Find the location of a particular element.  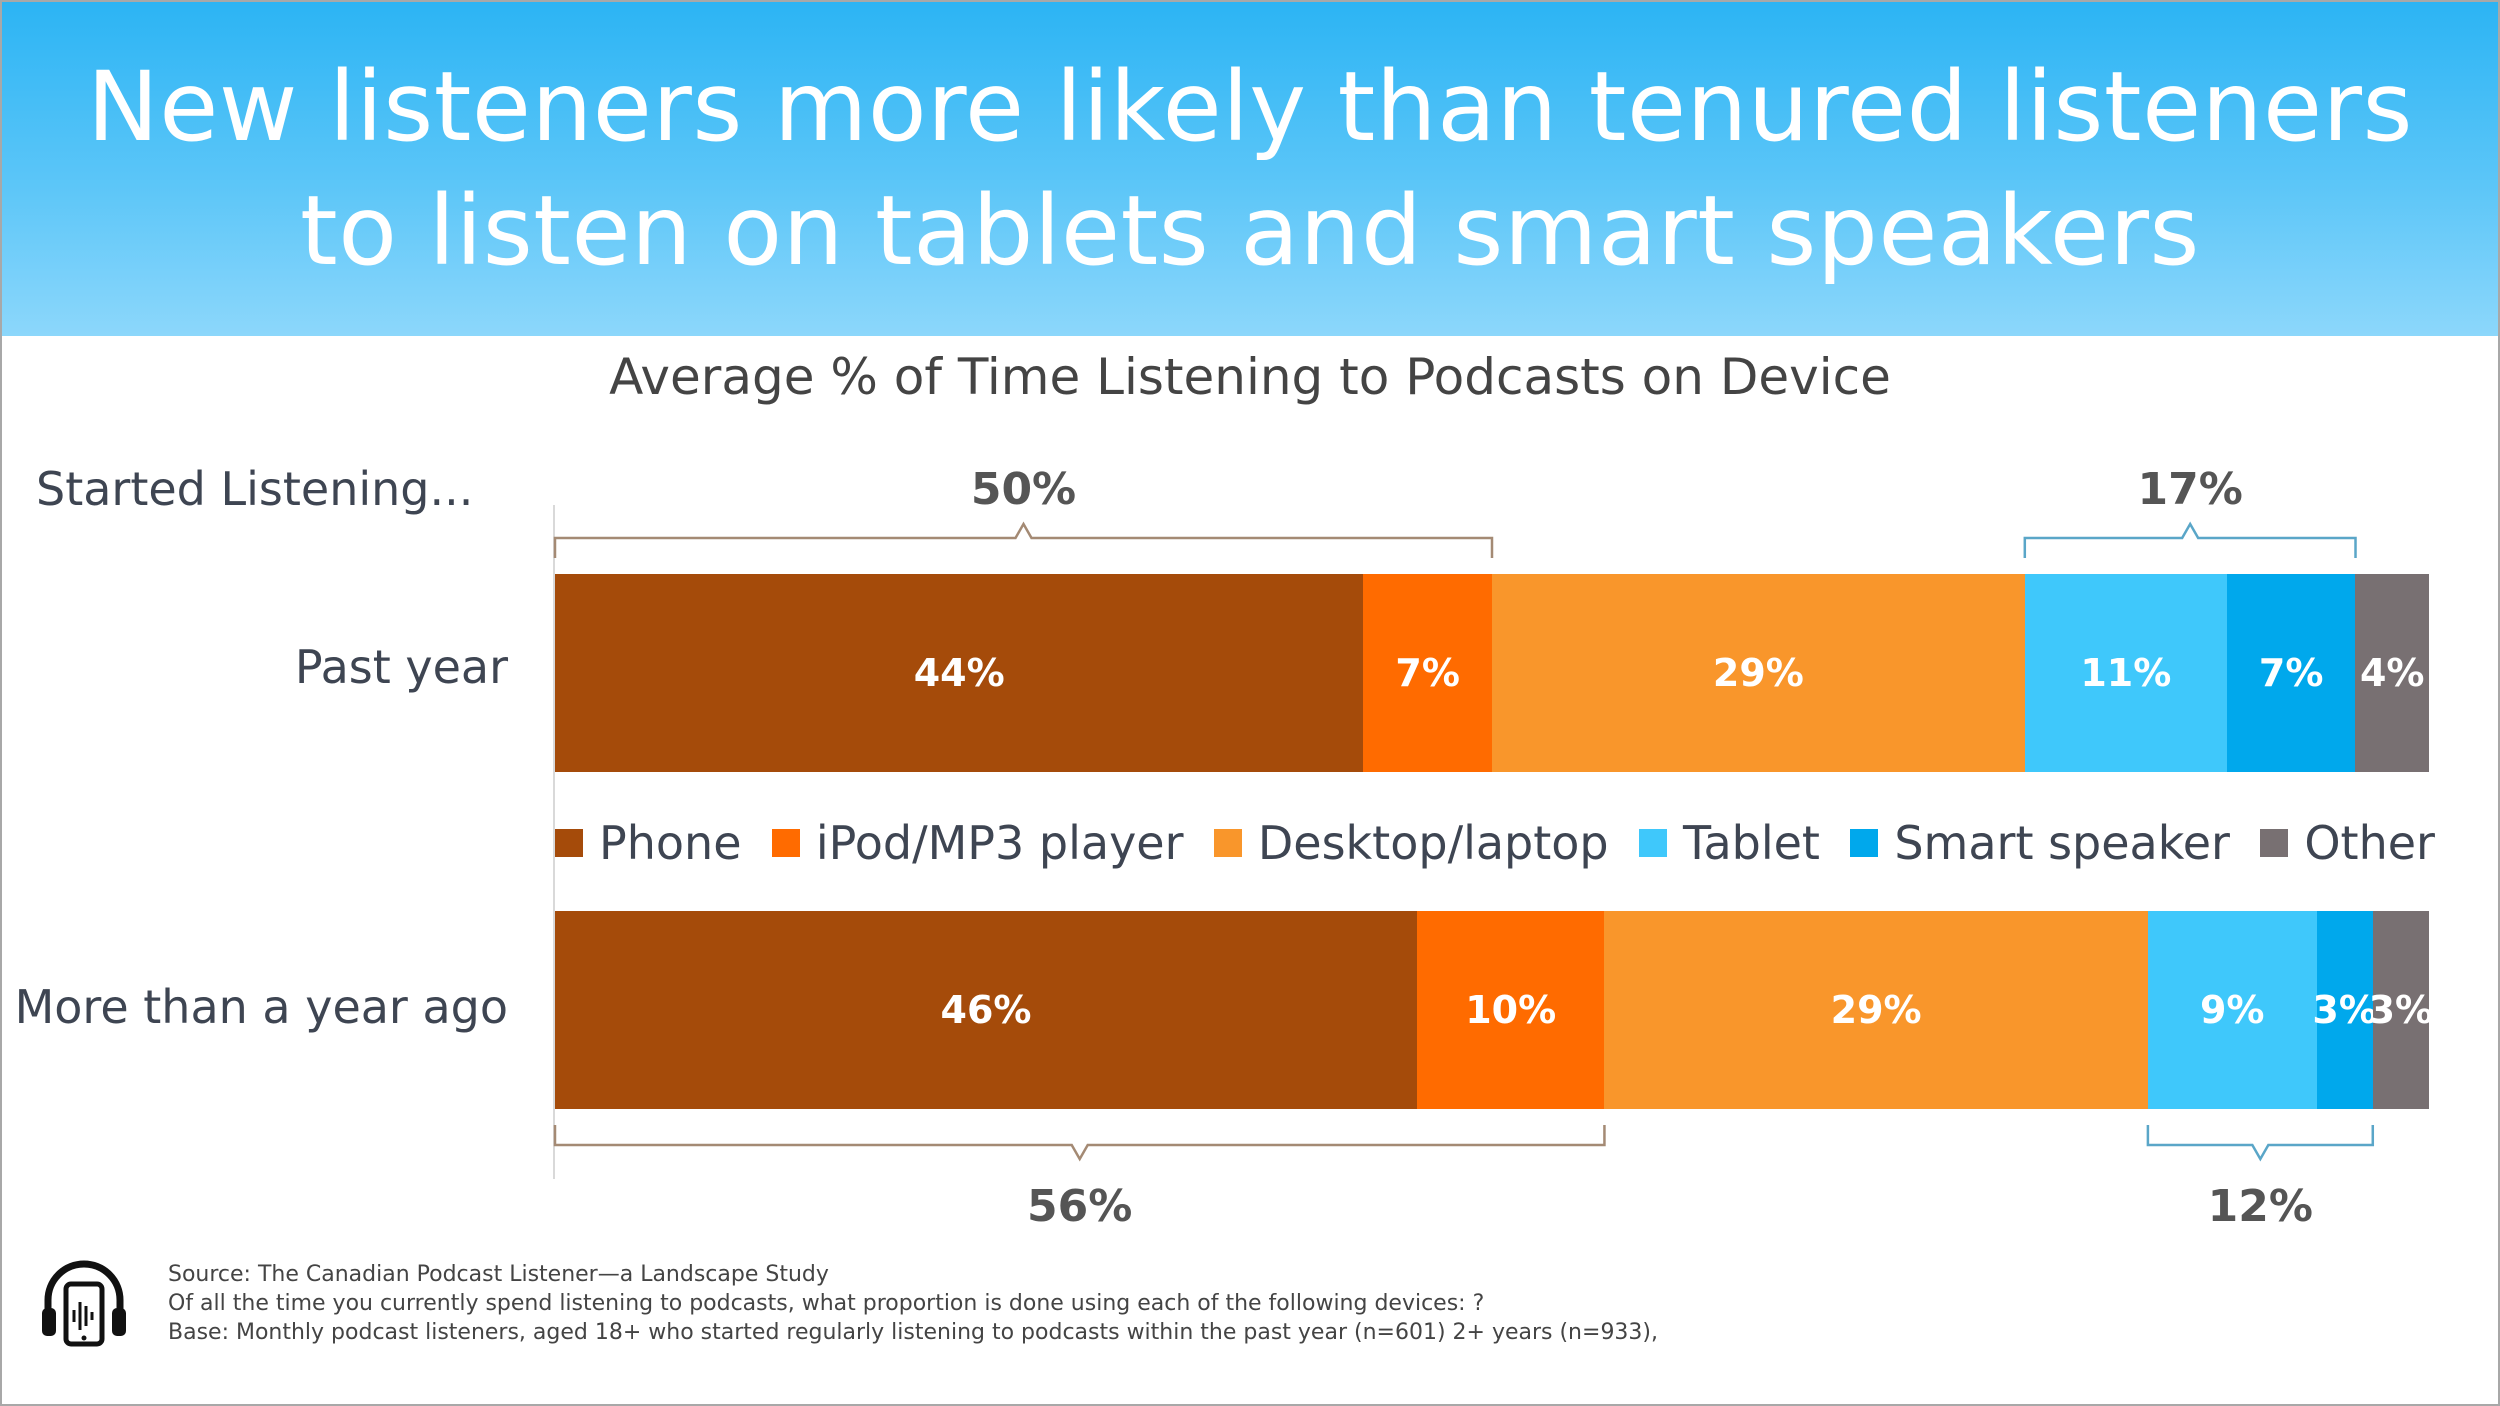

bar-segment-phone: 44% is located at coordinates (959, 673).